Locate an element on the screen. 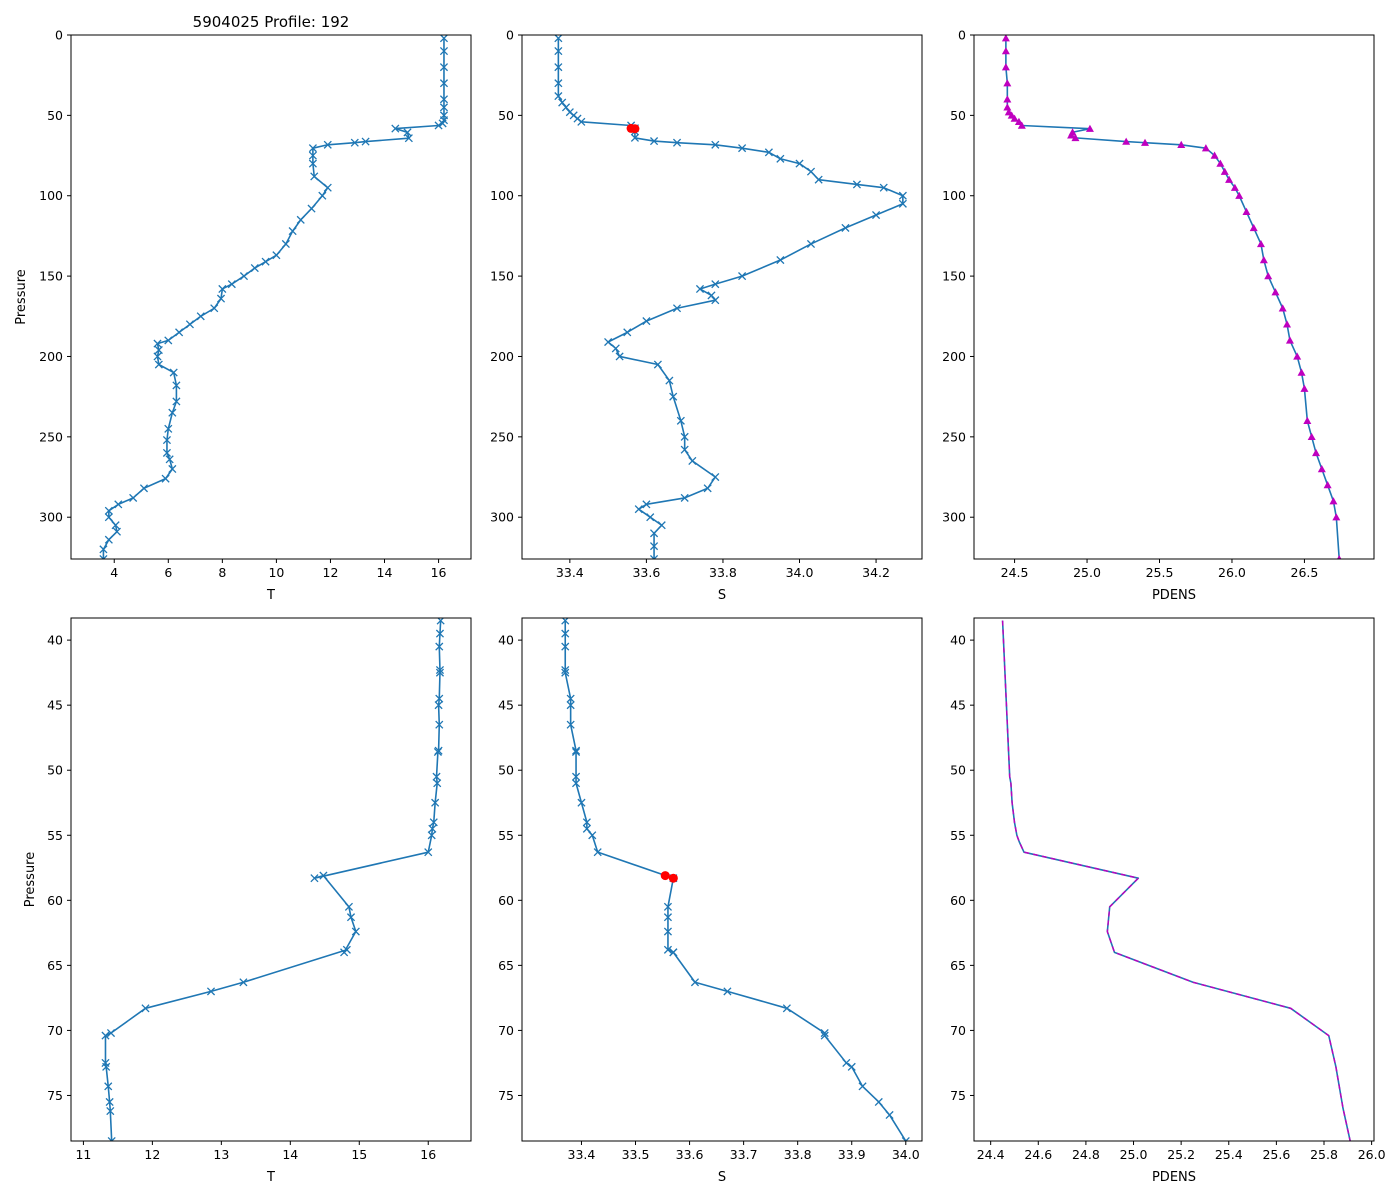  x-tick-label: 12 is located at coordinates (331, 572).